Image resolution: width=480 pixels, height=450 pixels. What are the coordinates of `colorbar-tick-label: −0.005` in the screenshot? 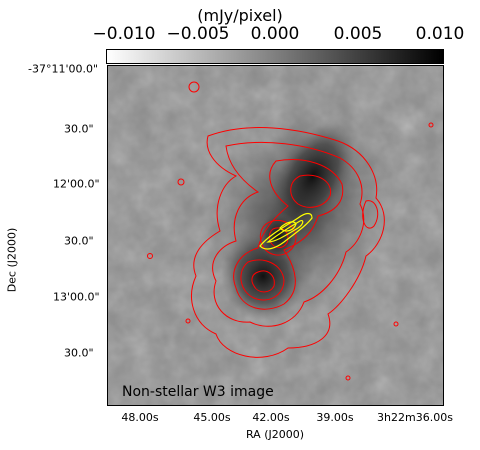 It's located at (198, 34).